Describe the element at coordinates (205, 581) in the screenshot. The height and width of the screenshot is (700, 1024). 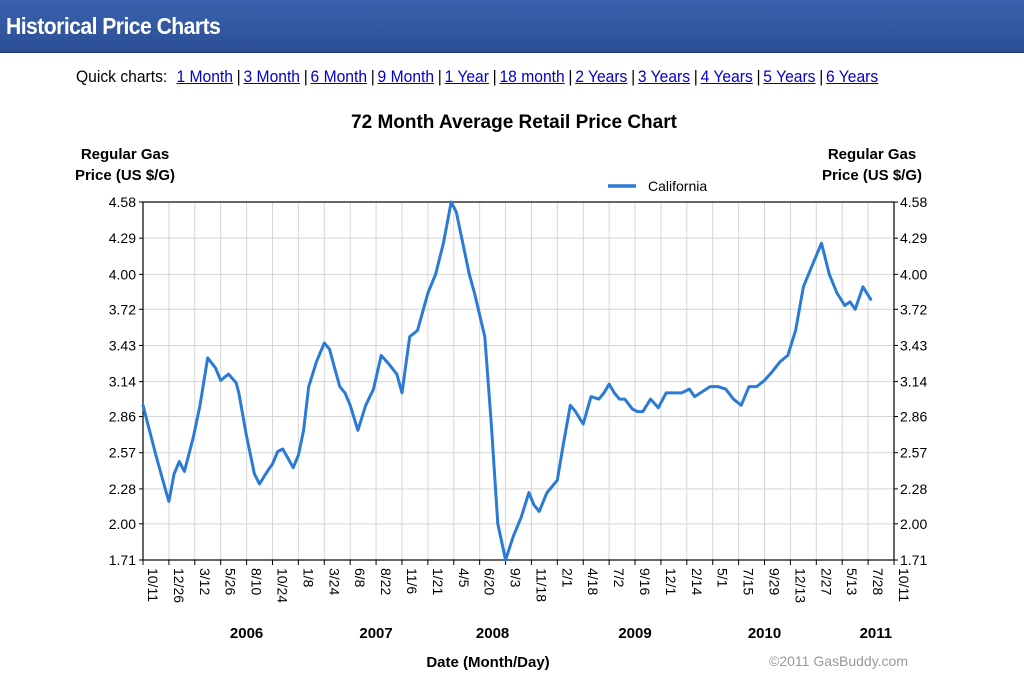
I see `x-tick-label: 3/12` at that location.